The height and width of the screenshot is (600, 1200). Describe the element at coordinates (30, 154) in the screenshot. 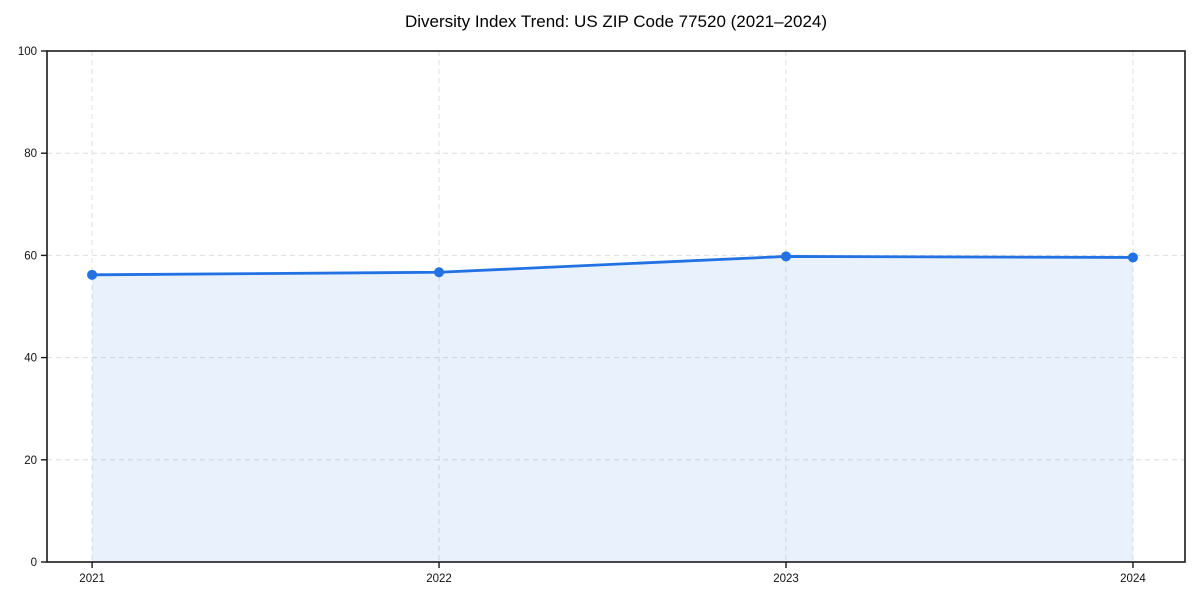

I see `y-axis-tick-label: 80` at that location.